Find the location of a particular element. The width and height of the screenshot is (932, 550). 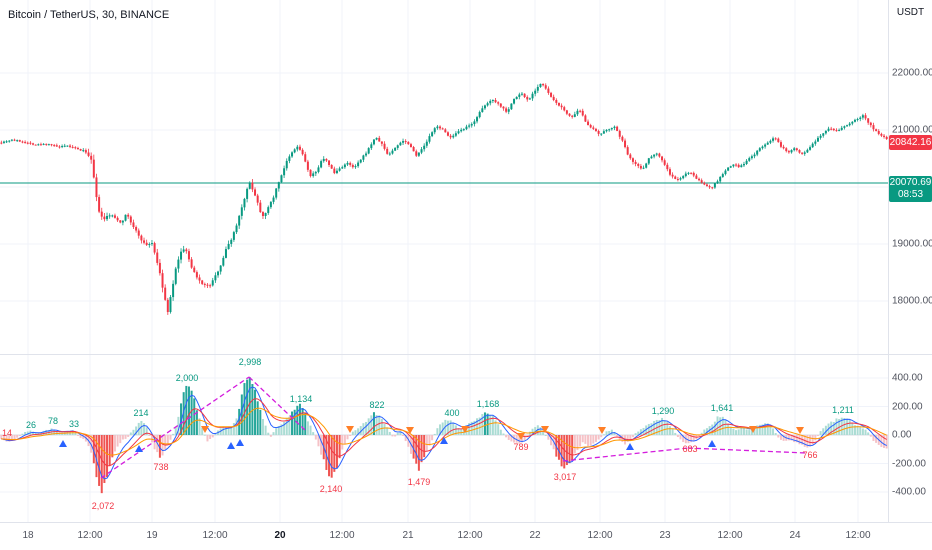

price-axis-label: 22000.00 is located at coordinates (912, 73).